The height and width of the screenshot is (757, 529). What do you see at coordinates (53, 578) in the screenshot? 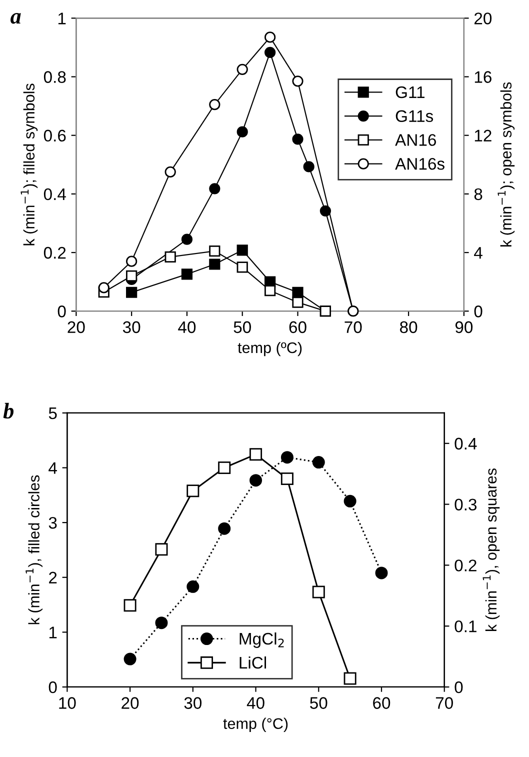
I see `y-tick-label: 2` at bounding box center [53, 578].